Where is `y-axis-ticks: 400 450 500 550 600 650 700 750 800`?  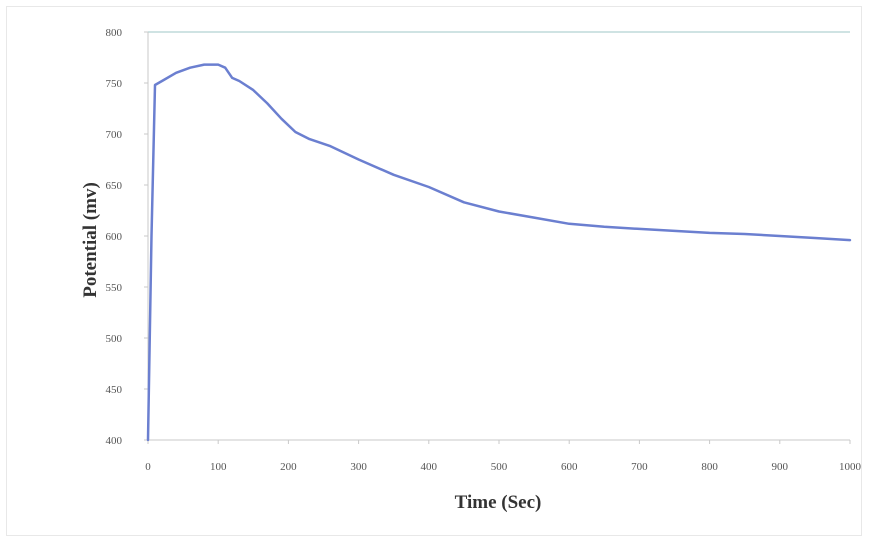
y-axis-ticks: 400 450 500 550 600 650 700 750 800 is located at coordinates (127, 237).